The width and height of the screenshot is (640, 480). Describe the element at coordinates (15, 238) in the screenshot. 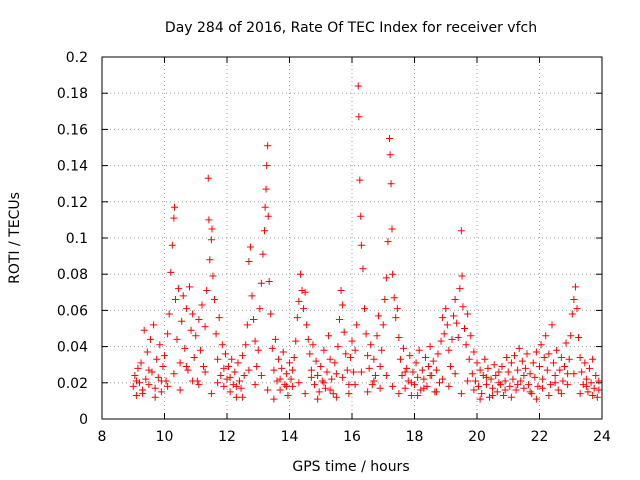

I see `y-axis-label: ROTI / TECUs` at that location.